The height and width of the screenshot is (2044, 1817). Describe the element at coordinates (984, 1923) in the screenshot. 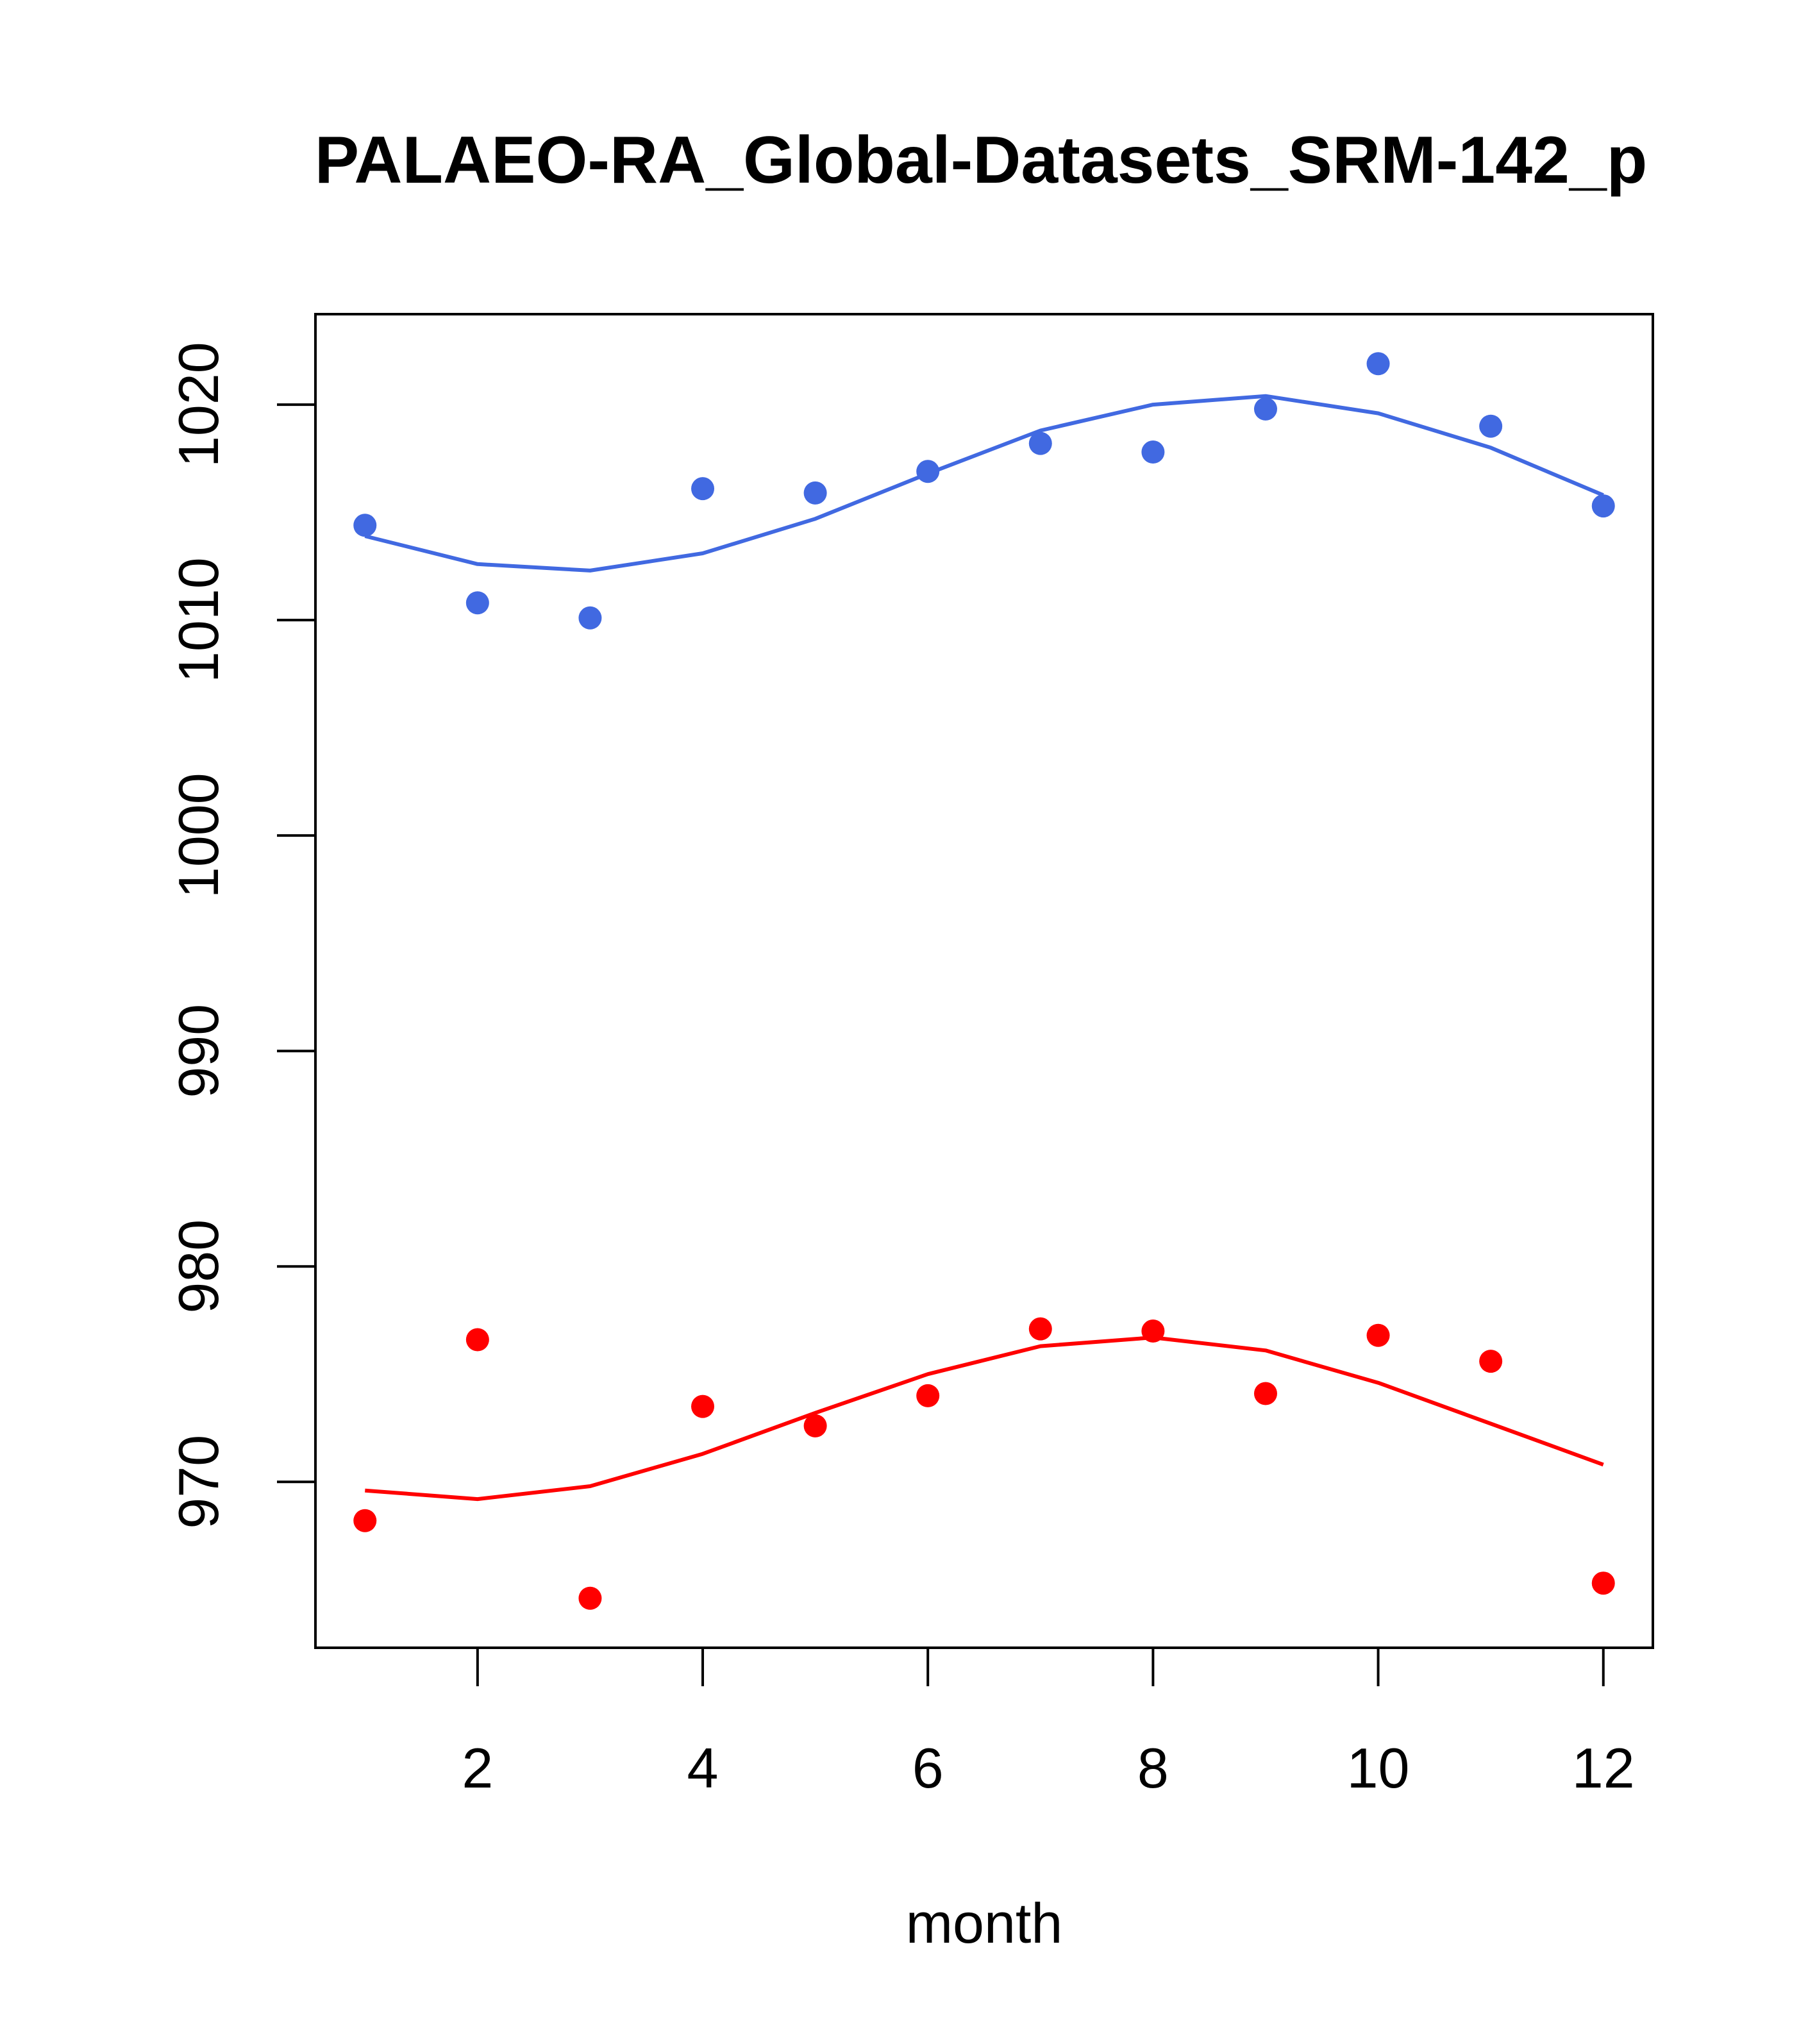

I see `x-axis-title: month` at that location.